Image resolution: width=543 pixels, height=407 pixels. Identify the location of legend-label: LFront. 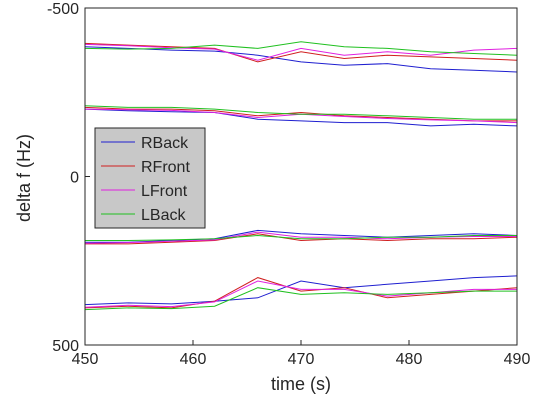
(164, 191).